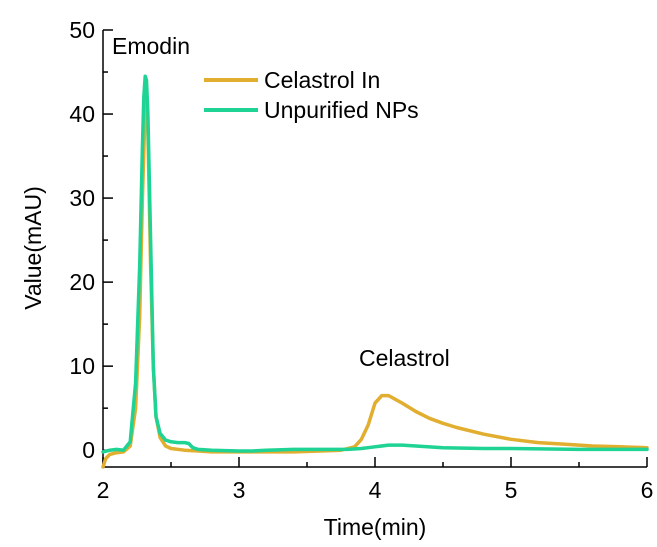 The height and width of the screenshot is (547, 657). What do you see at coordinates (375, 490) in the screenshot?
I see `x-tick-label: 4` at bounding box center [375, 490].